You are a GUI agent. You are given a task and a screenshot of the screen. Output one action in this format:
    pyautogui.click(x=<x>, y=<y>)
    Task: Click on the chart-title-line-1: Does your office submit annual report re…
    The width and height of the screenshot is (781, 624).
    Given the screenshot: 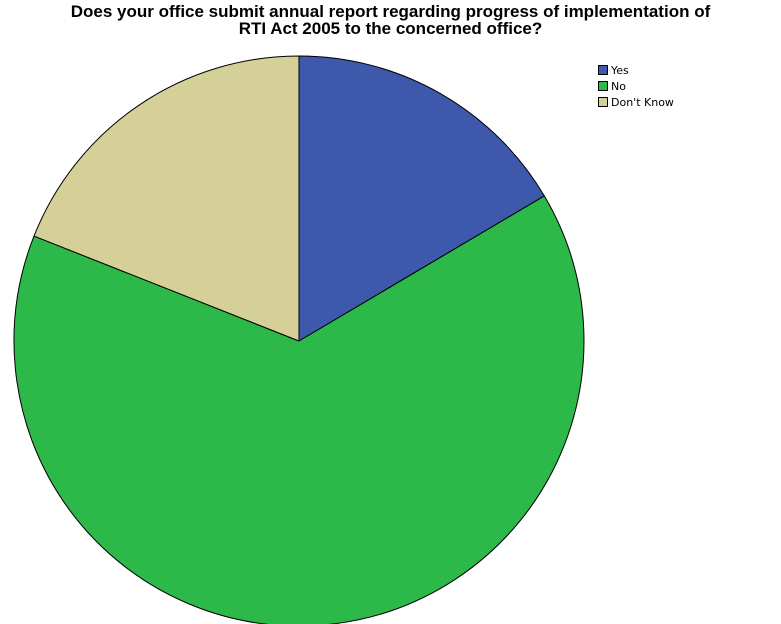 What is the action you would take?
    pyautogui.click(x=390, y=11)
    